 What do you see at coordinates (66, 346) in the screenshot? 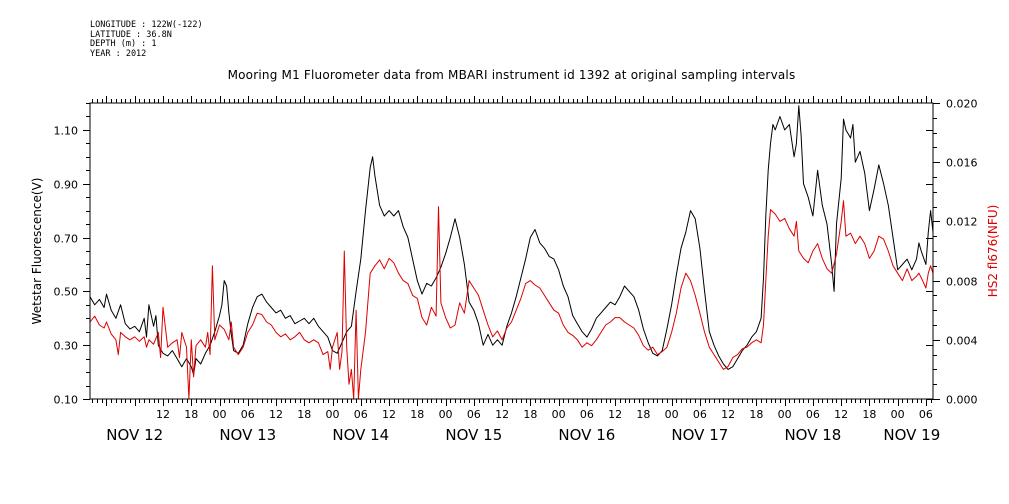
I see `left-y-tick-label: 0.30` at bounding box center [66, 346].